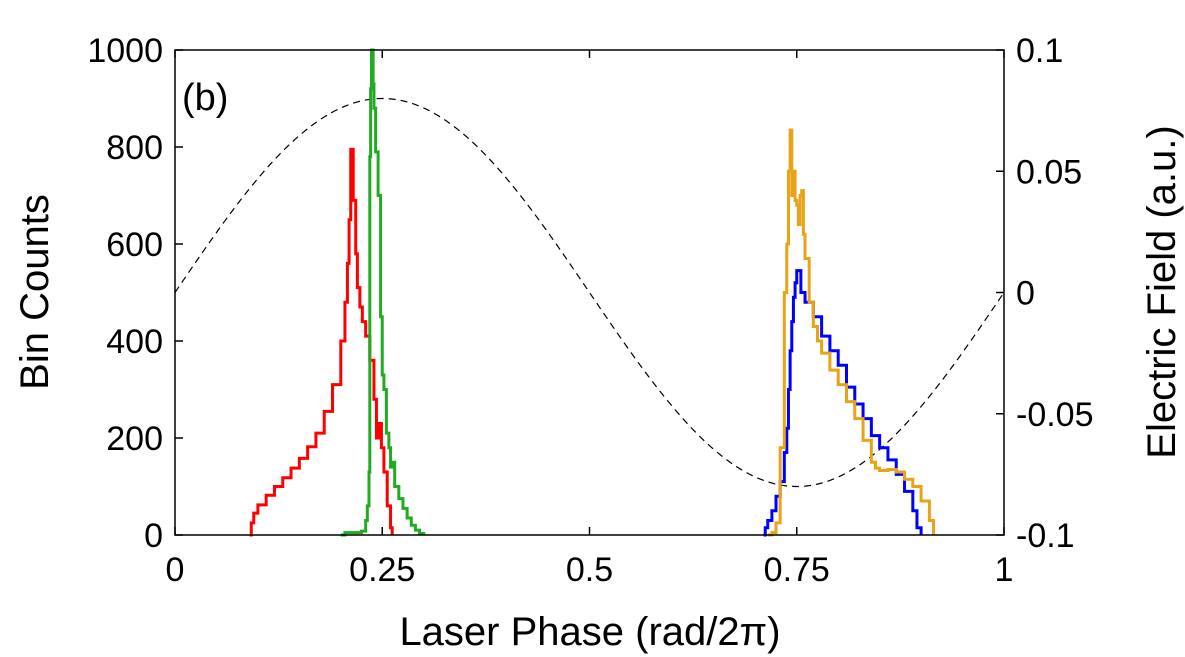  I want to click on y-tick-label: 0, so click(153, 536).